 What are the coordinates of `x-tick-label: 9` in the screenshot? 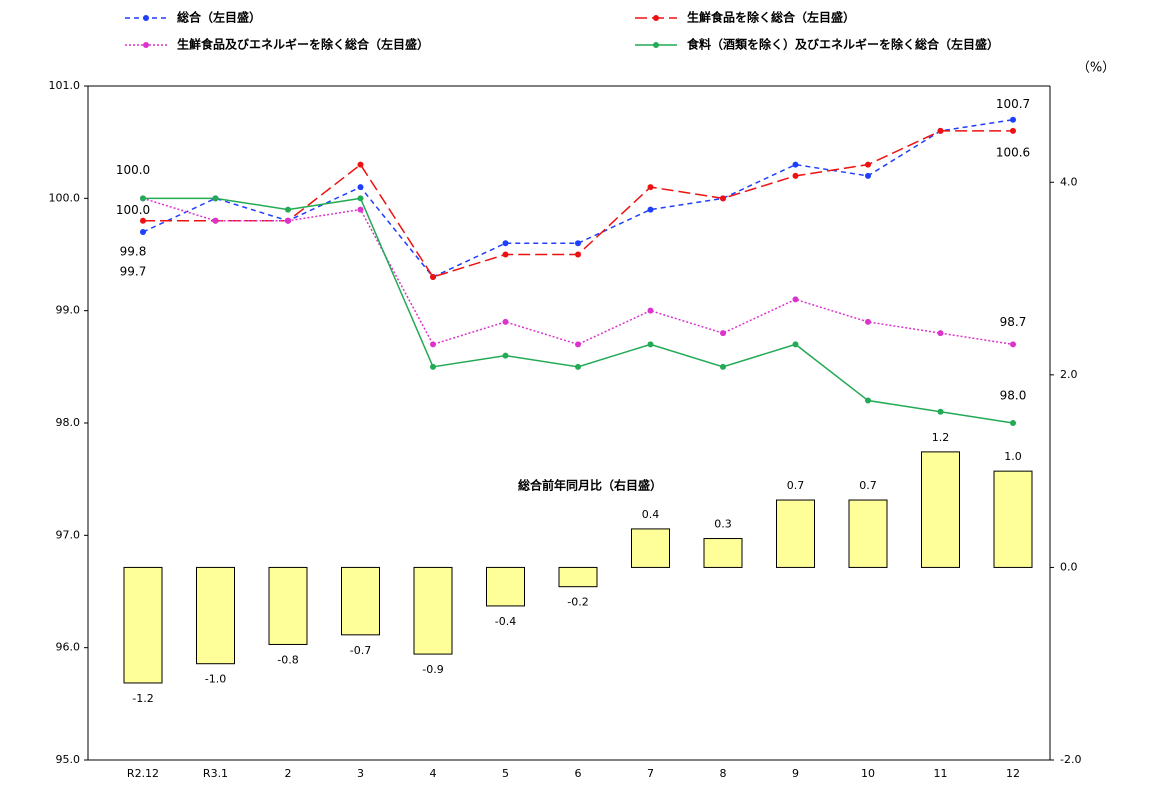 It's located at (795, 773).